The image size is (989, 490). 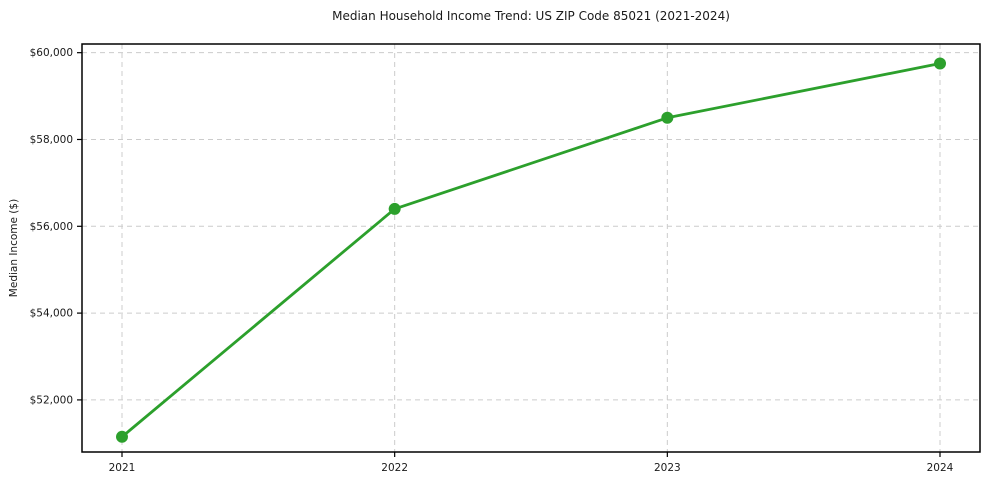 What do you see at coordinates (667, 468) in the screenshot?
I see `x-tick-label: 2023` at bounding box center [667, 468].